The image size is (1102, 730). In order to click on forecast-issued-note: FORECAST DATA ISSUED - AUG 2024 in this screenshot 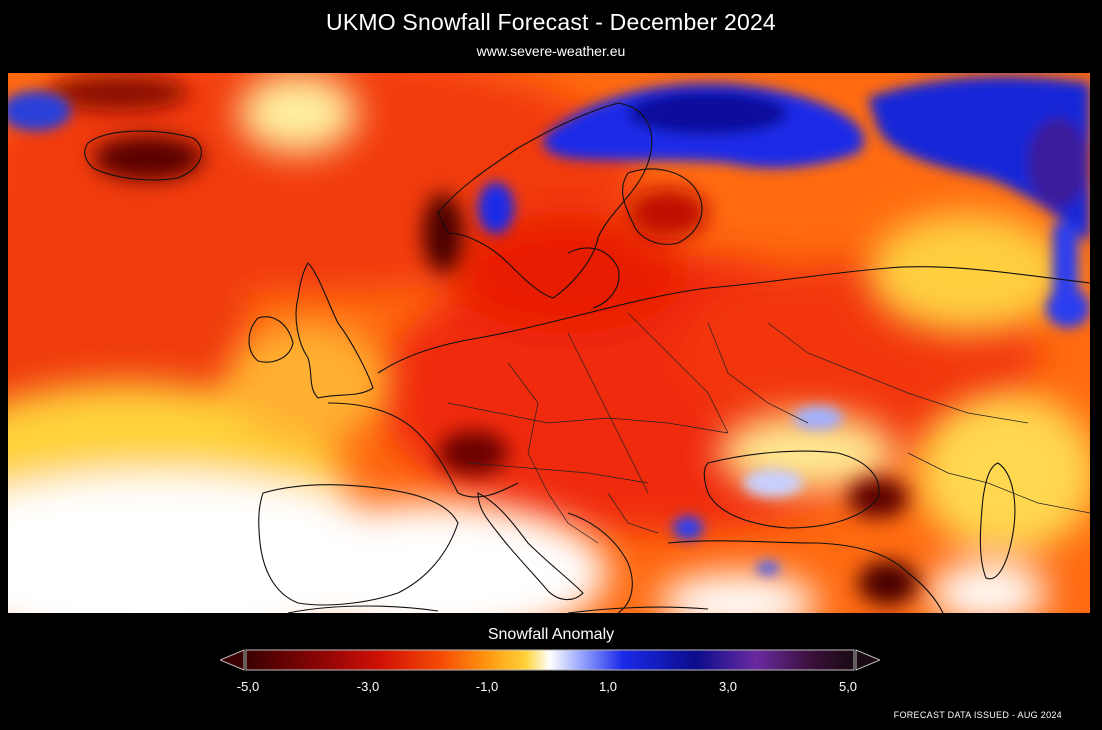, I will do `click(977, 715)`.